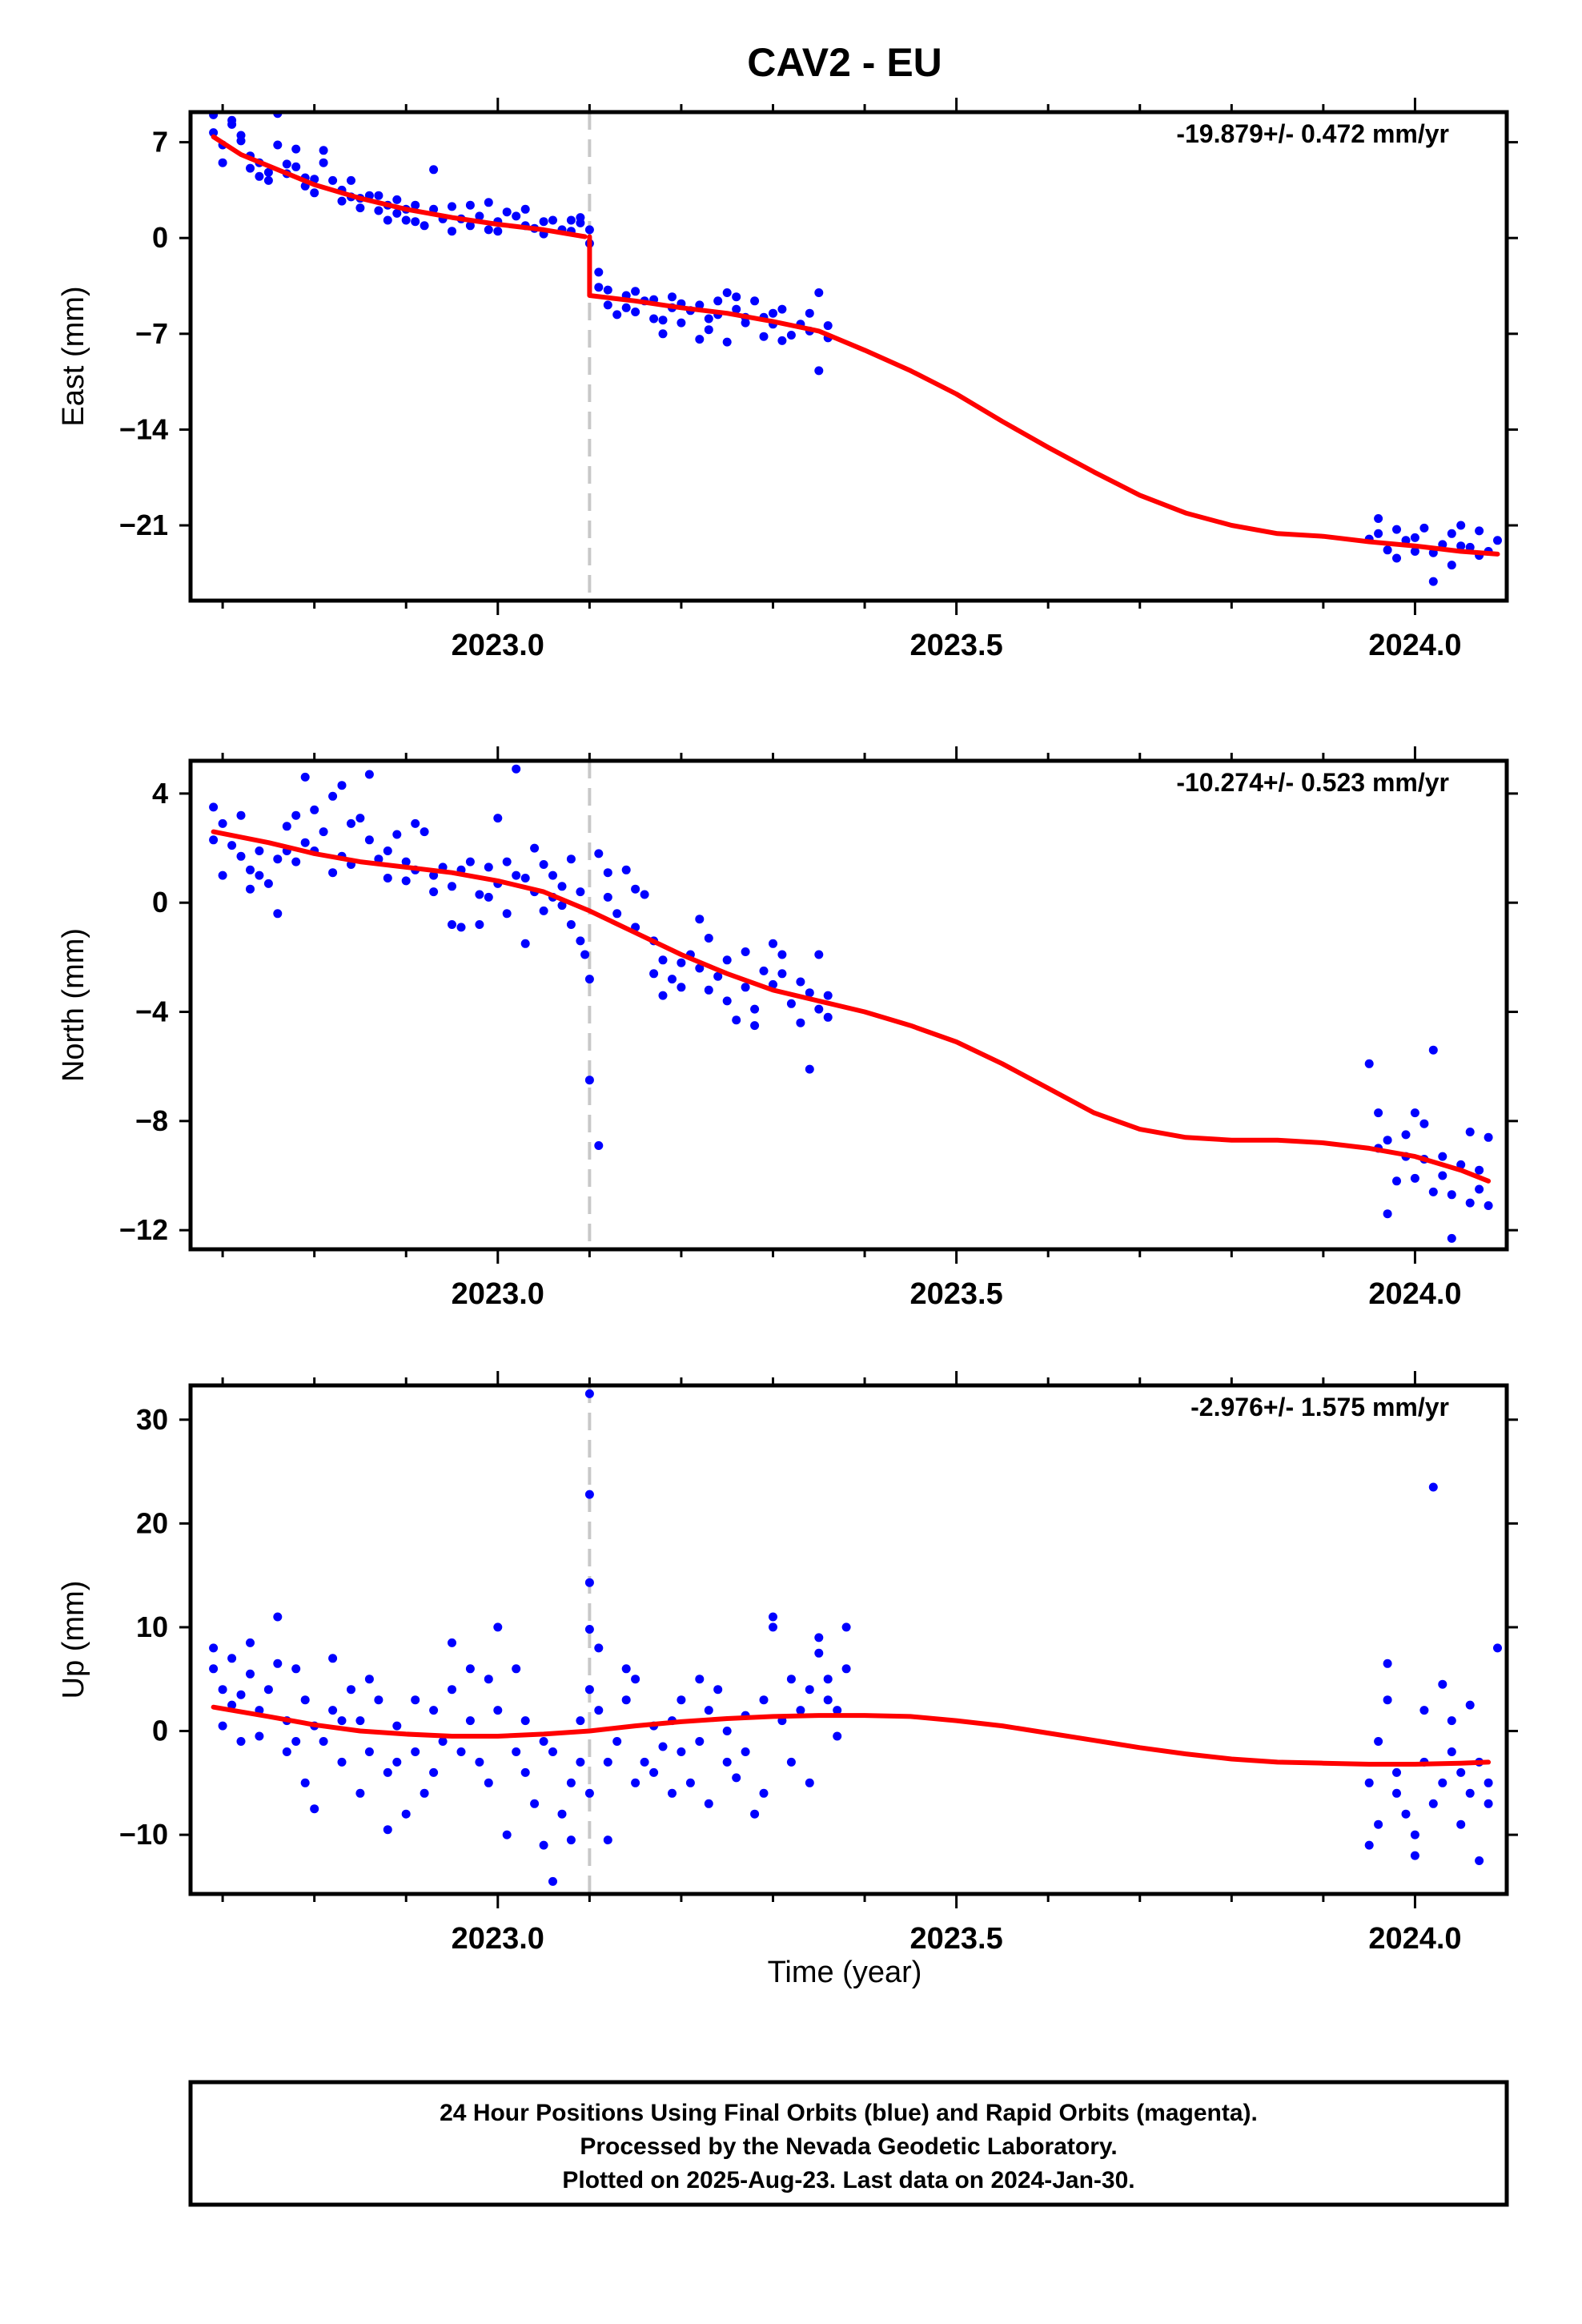 The height and width of the screenshot is (2324, 1582). I want to click on east-panel-xtick-label: 2023.5, so click(956, 645).